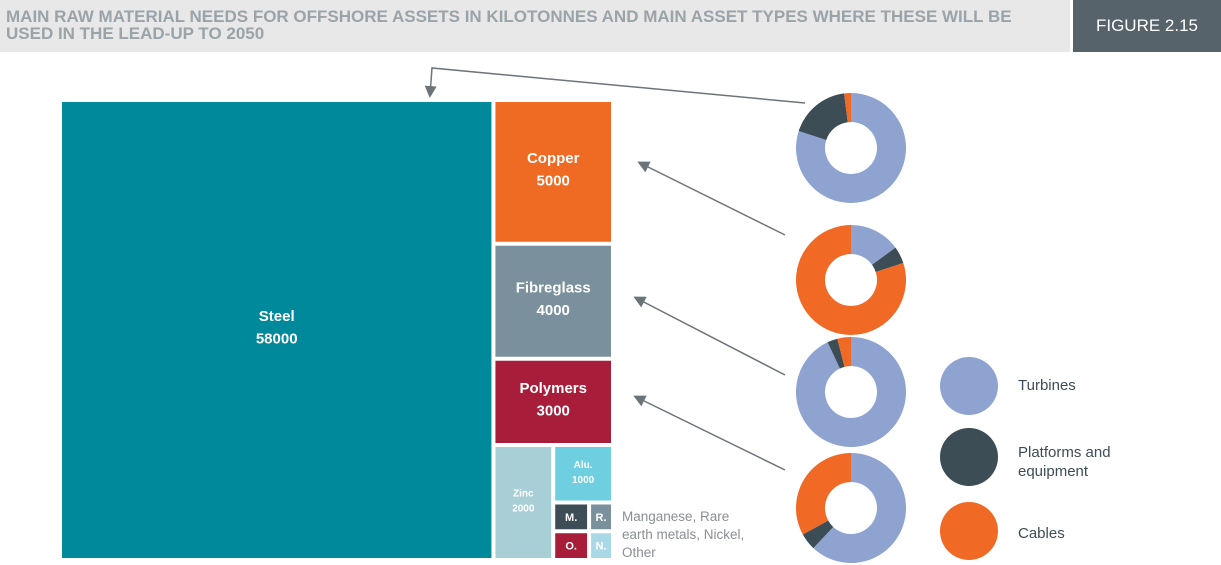  I want to click on tile-label: Fibreglass, so click(553, 287).